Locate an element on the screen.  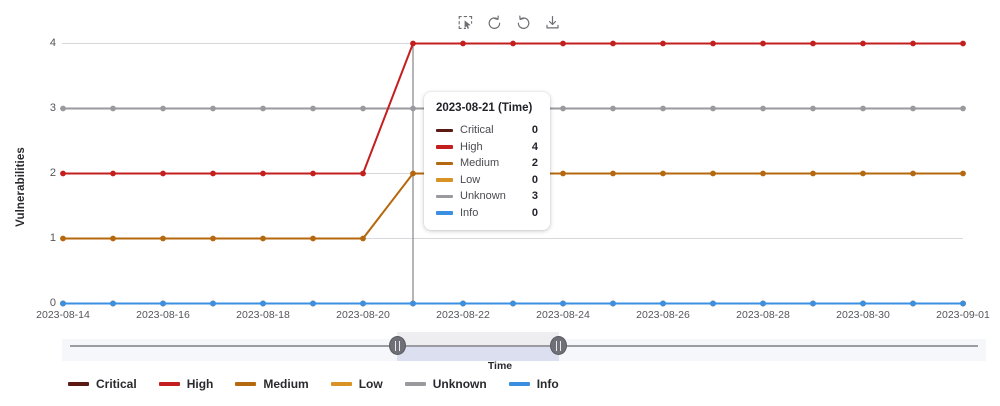
range-start-handle is located at coordinates (397, 345).